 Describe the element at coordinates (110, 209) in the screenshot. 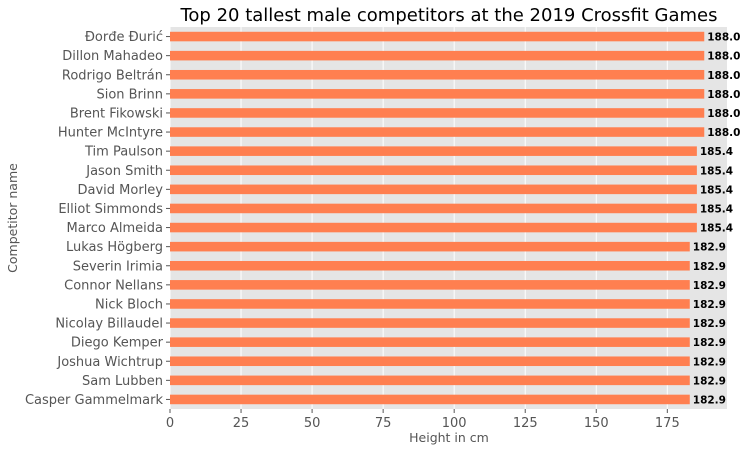

I see `y-tick-label: Elliot Simmonds` at that location.